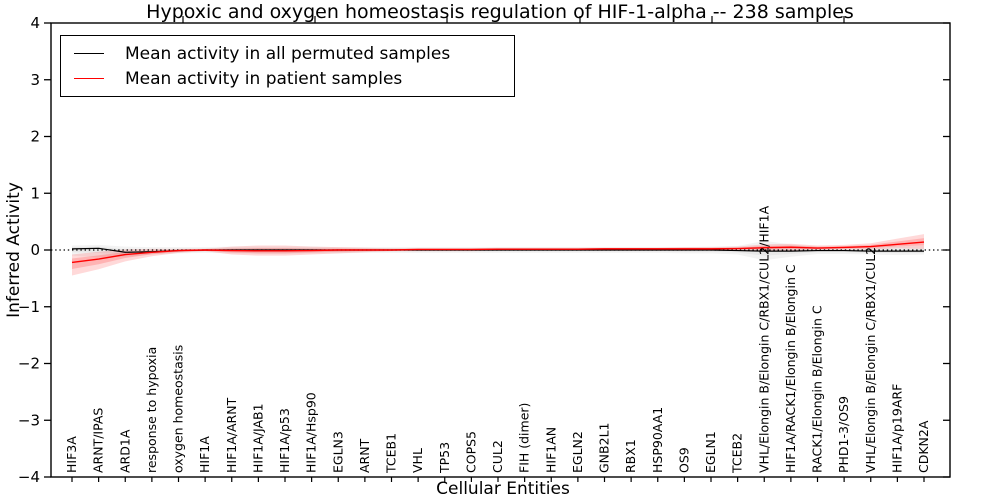 The image size is (1000, 500). Describe the element at coordinates (737, 453) in the screenshot. I see `x-tick-label: TCEB2` at that location.